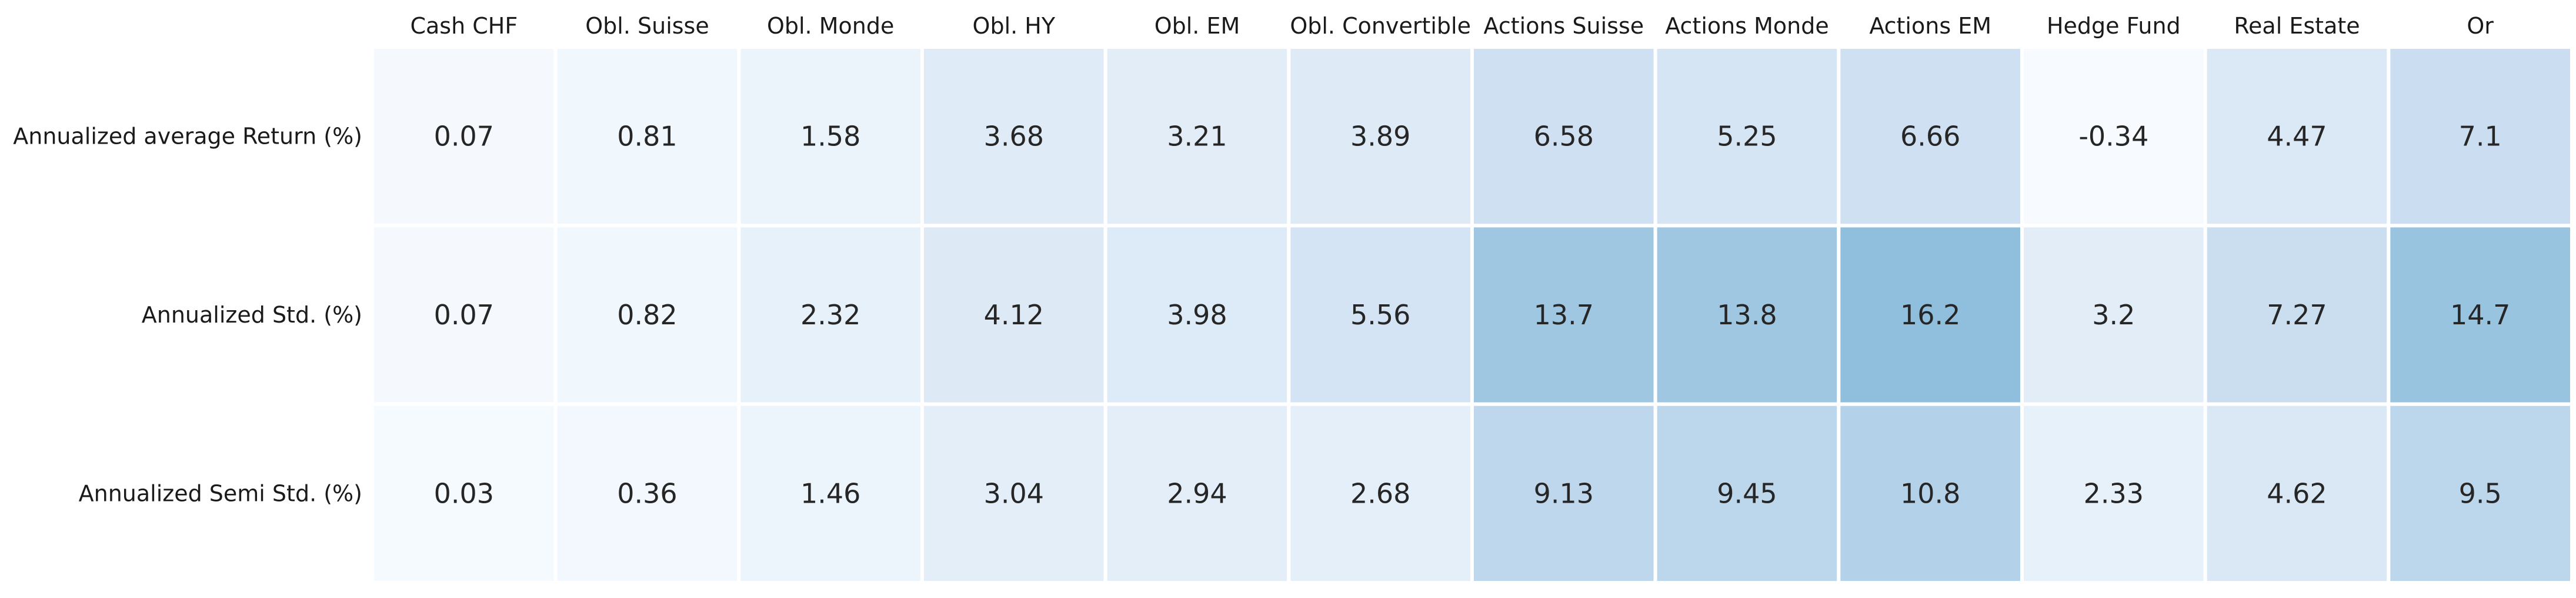  I want to click on heatmap-cell-r2-c4, so click(1197, 493).